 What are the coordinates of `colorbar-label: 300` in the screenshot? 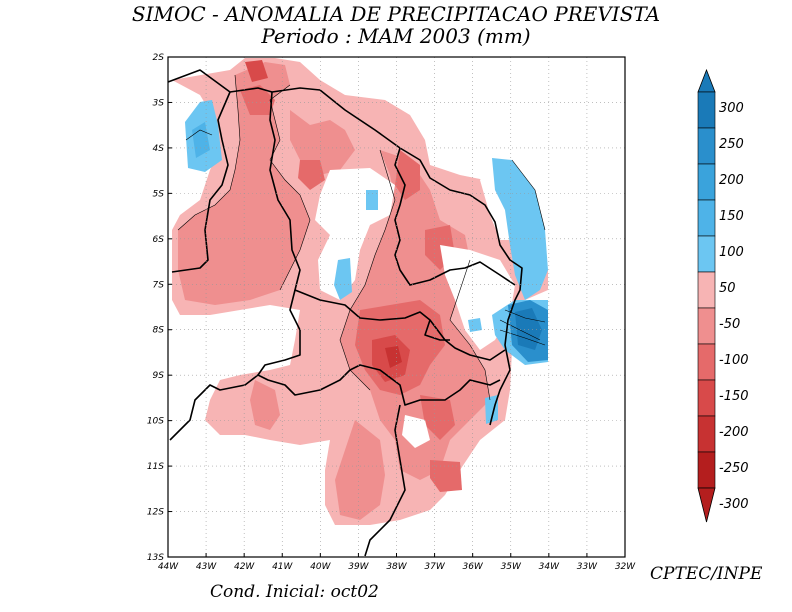 It's located at (731, 108).